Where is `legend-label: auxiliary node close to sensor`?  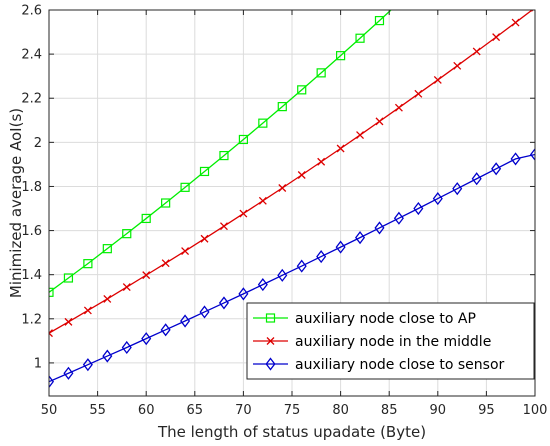 legend-label: auxiliary node close to sensor is located at coordinates (400, 365).